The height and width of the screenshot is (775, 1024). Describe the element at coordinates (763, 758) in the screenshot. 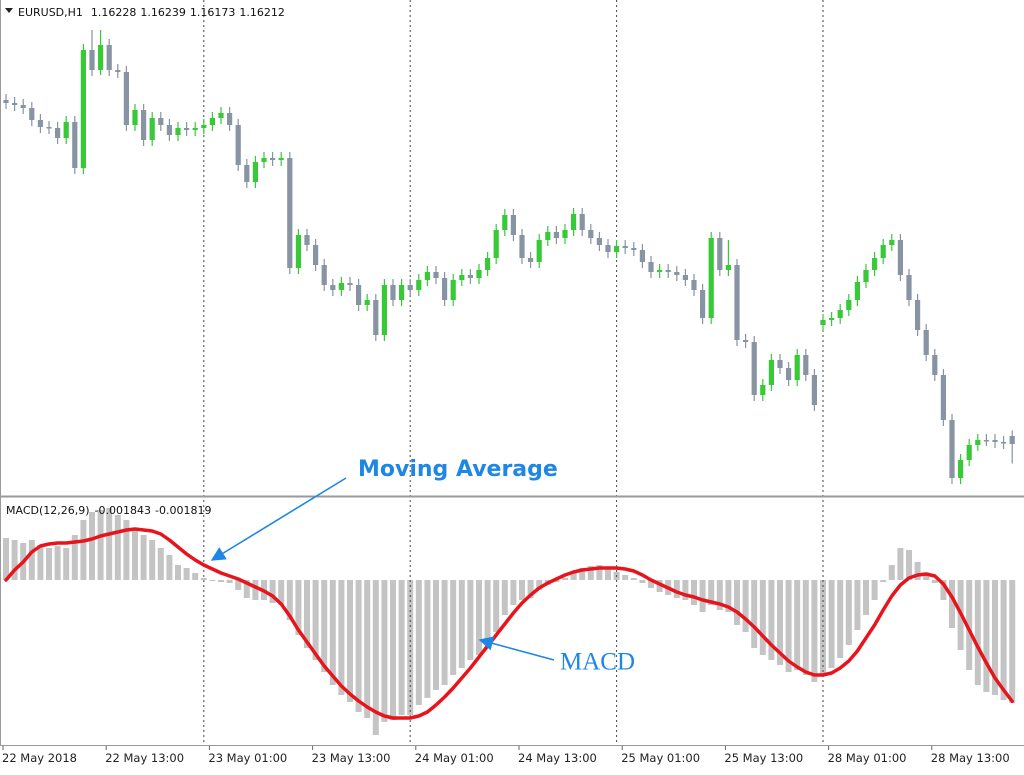

I see `x-tick-label: 25 May 13:00` at that location.